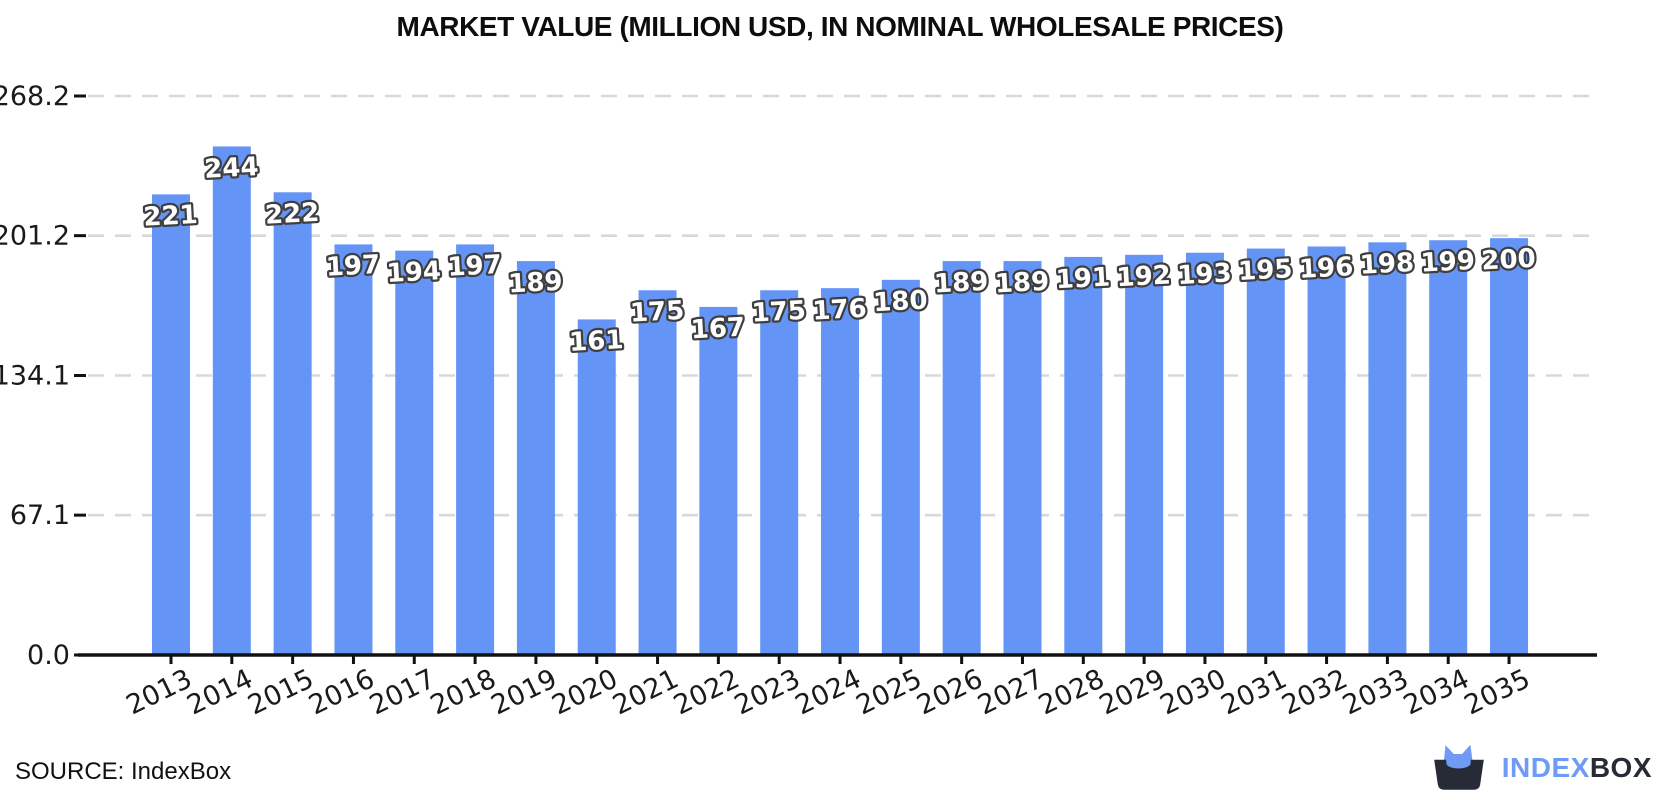 Image resolution: width=1680 pixels, height=800 pixels. I want to click on bar-value-label: 221, so click(171, 216).